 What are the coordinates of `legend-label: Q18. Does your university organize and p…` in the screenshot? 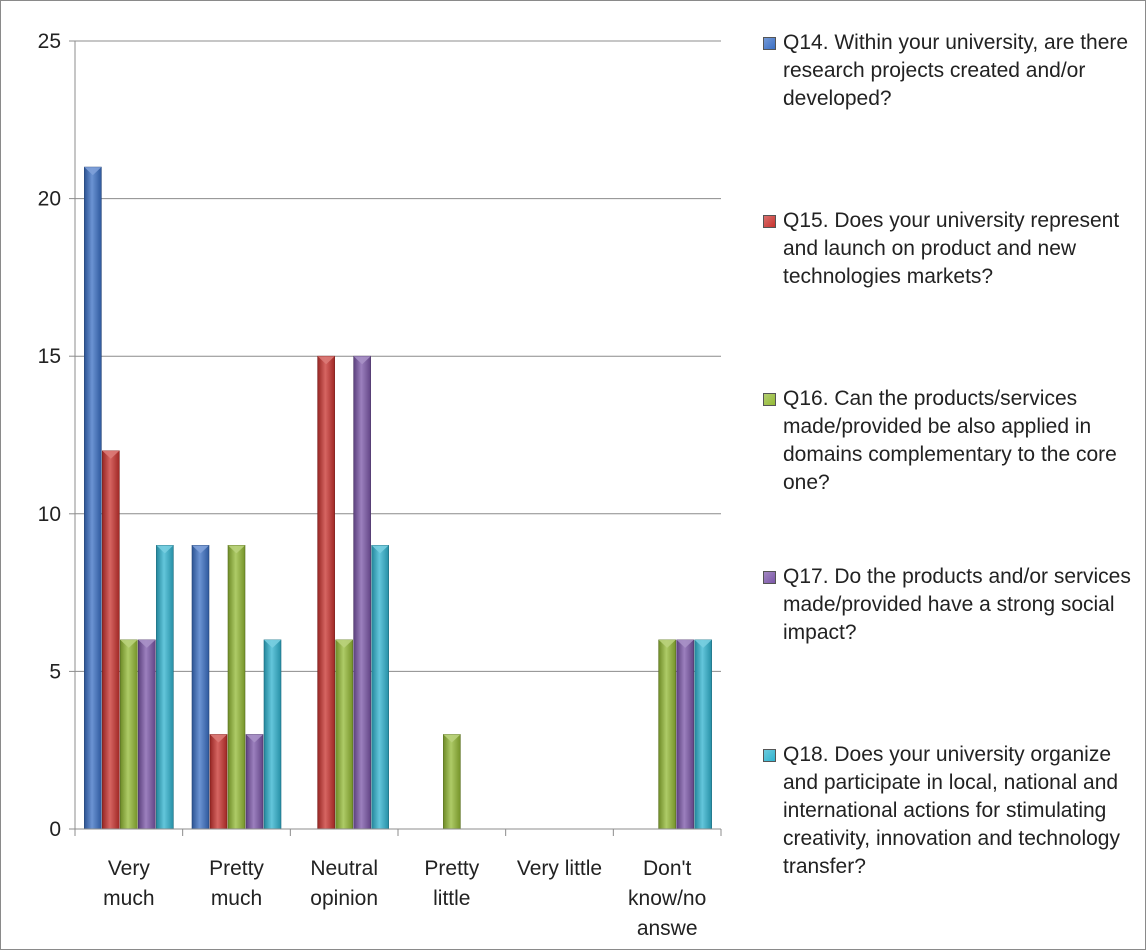 It's located at (951, 810).